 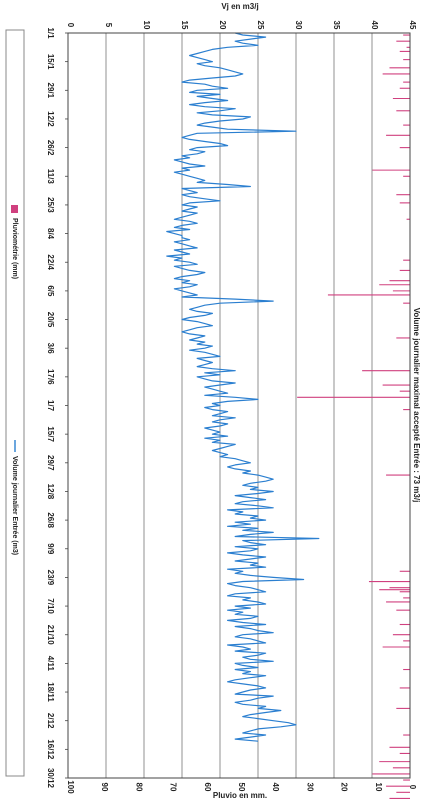 I want to click on date-tick-label: 30/12, so click(x=50, y=778).